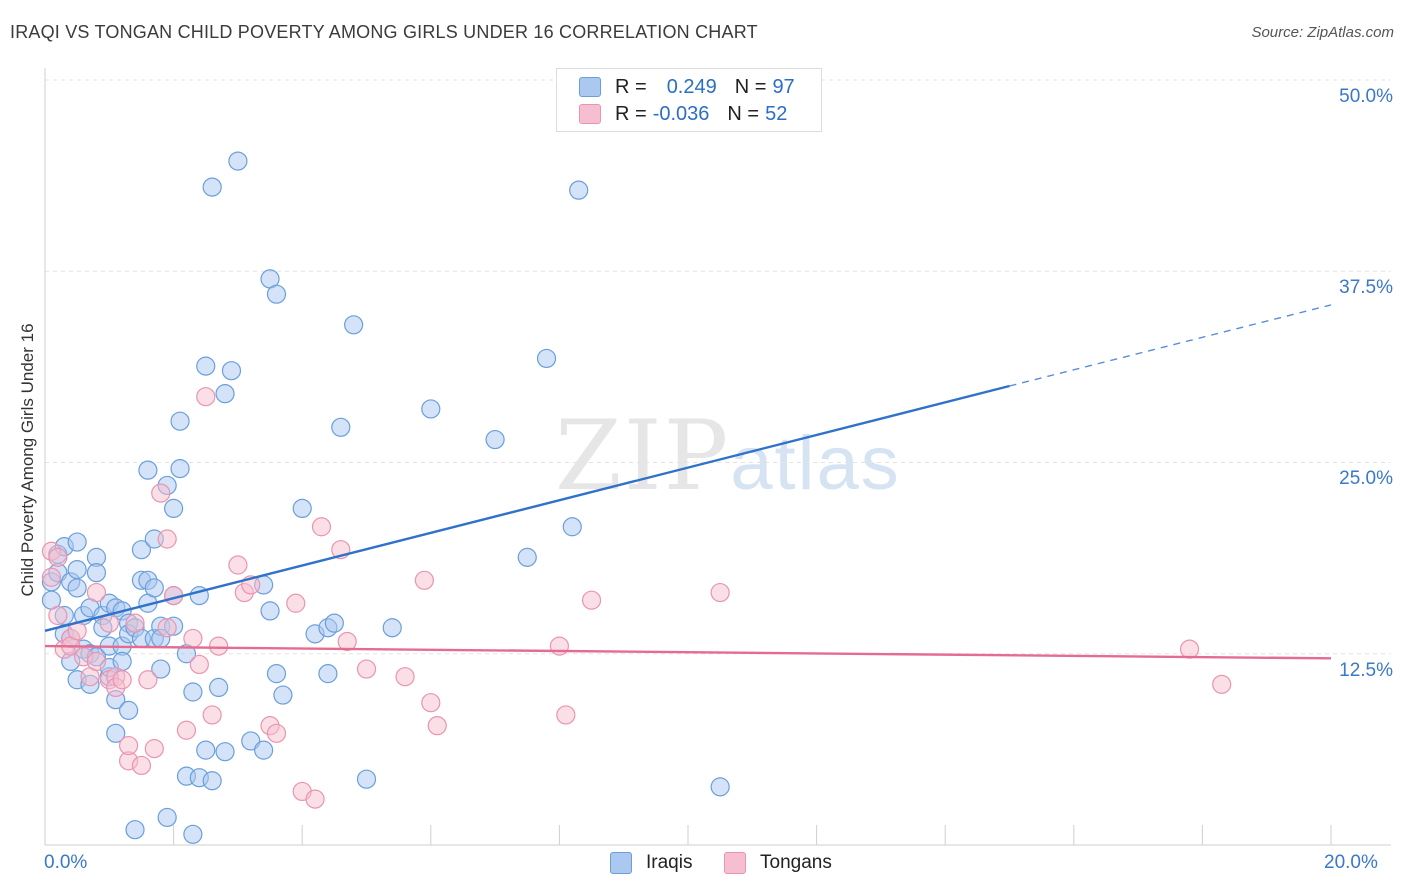 The height and width of the screenshot is (892, 1406). What do you see at coordinates (1322, 32) in the screenshot?
I see `source-label: Source: ZipAtlas.com` at bounding box center [1322, 32].